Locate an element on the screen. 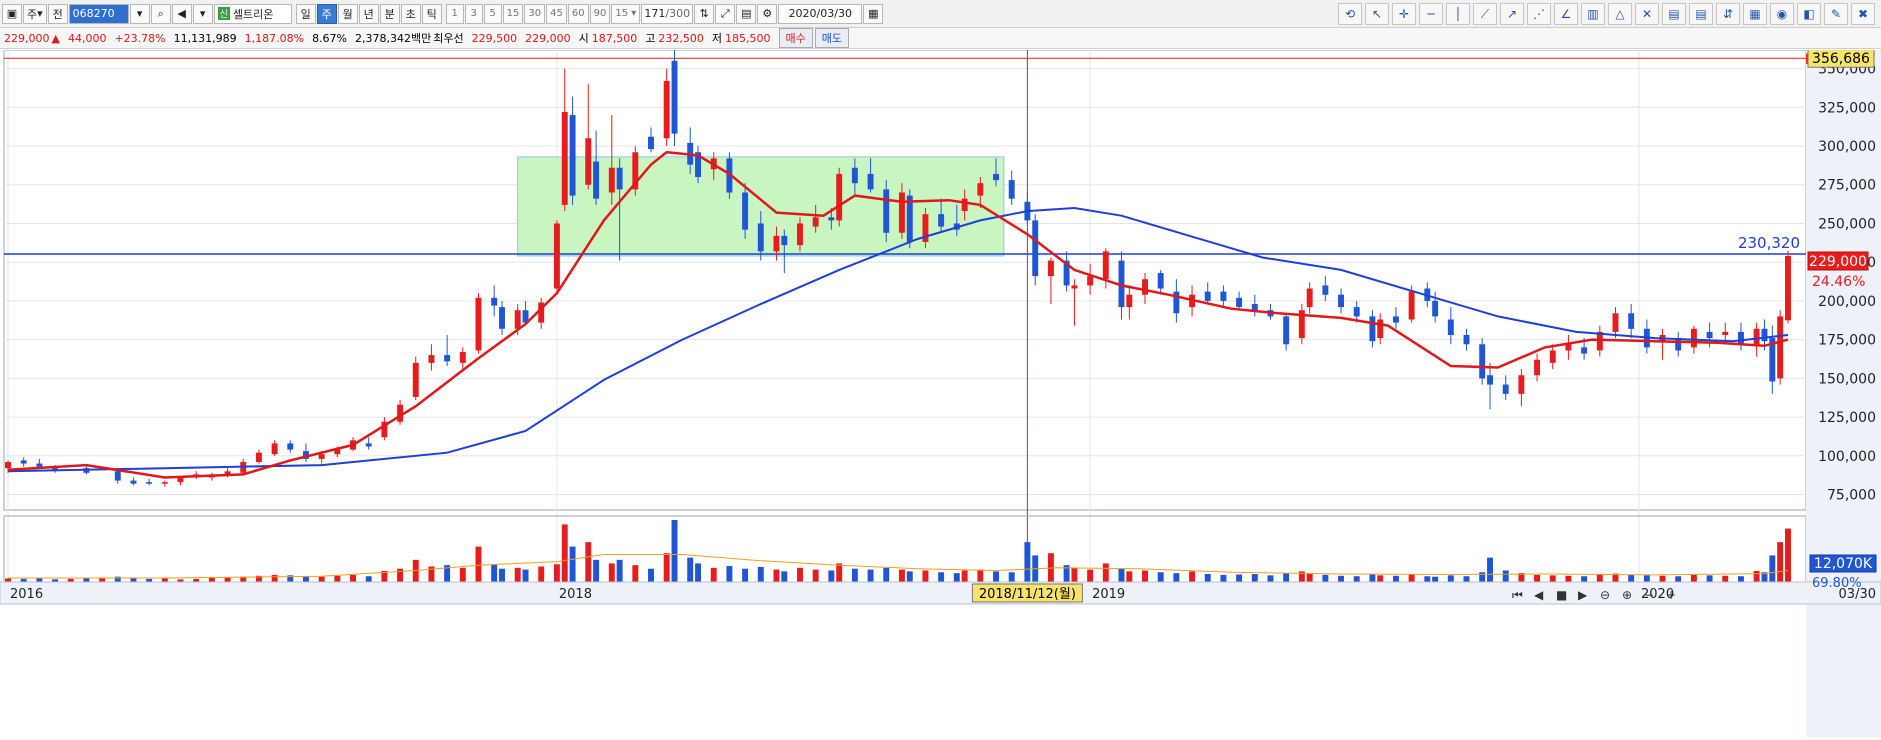  period-tab-4: 분 is located at coordinates (389, 13).